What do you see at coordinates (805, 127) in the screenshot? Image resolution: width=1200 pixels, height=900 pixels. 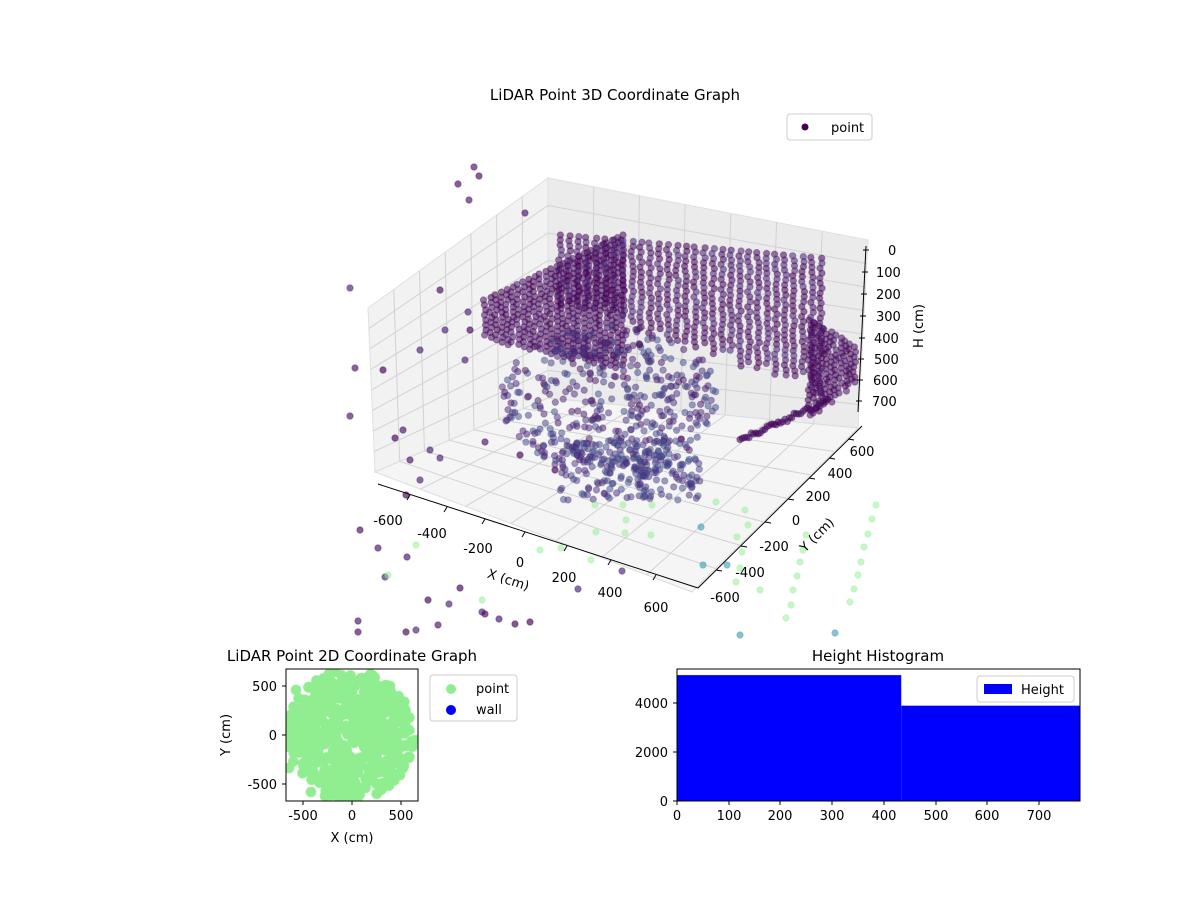 I see `legend-point-marker` at bounding box center [805, 127].